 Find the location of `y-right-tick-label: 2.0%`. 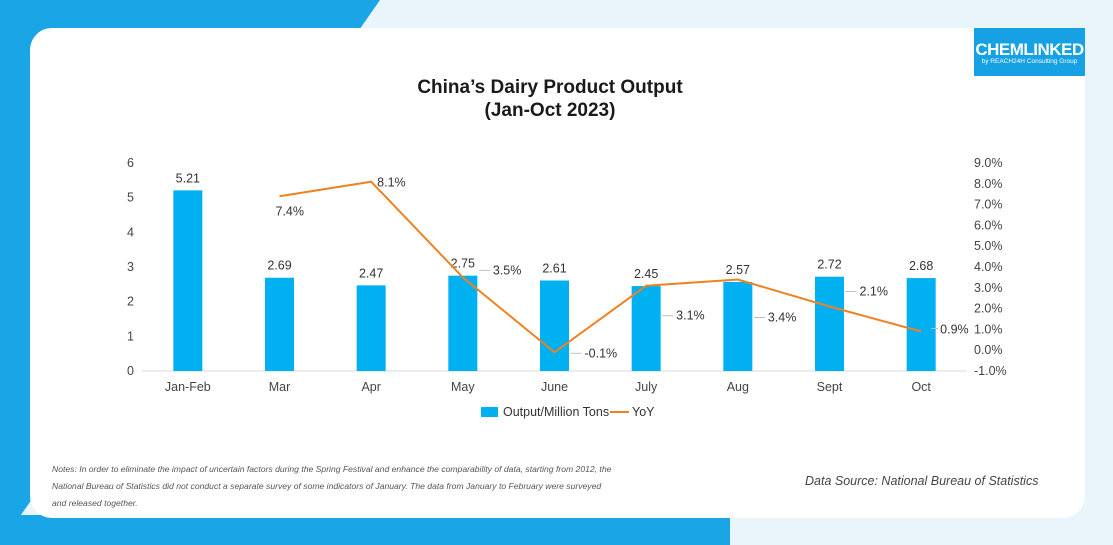

y-right-tick-label: 2.0% is located at coordinates (988, 309).